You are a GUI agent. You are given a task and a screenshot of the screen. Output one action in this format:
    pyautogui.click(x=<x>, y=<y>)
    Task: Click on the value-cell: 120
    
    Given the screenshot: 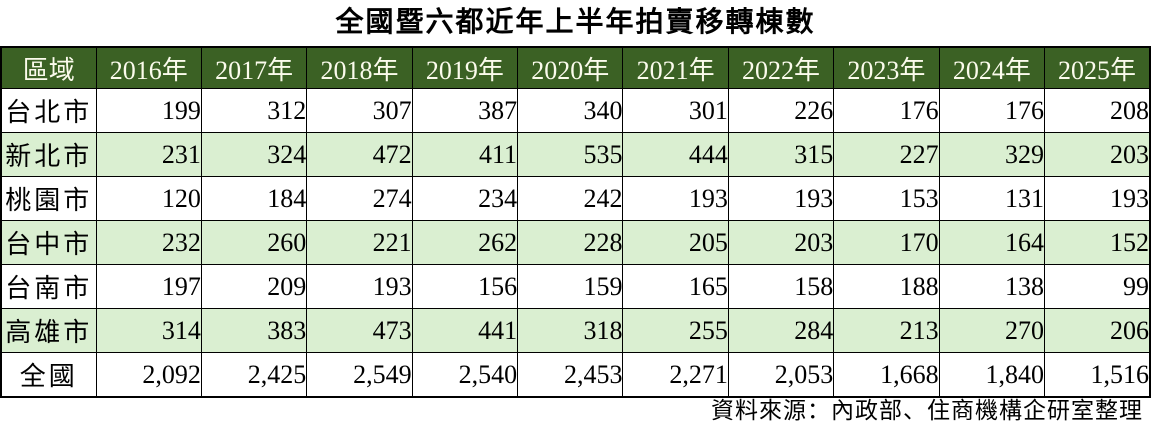 What is the action you would take?
    pyautogui.click(x=148, y=198)
    